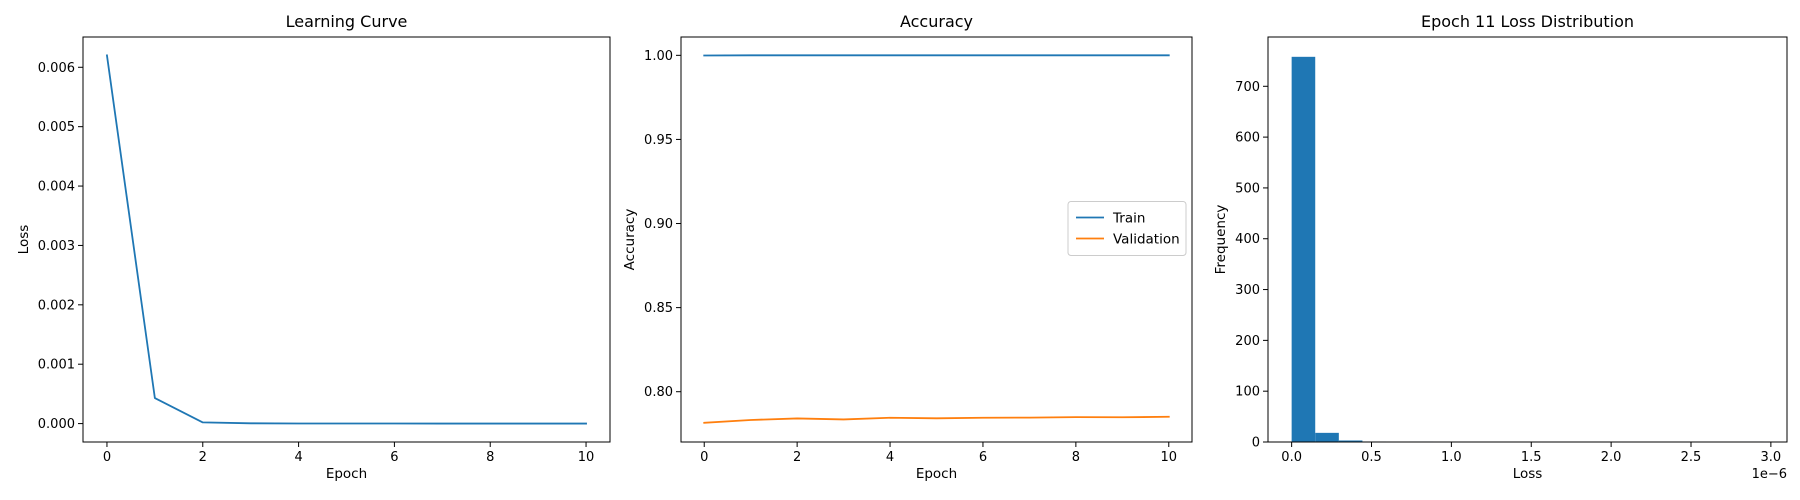 Image resolution: width=1800 pixels, height=500 pixels. I want to click on y-tick-label: 0.003, so click(56, 246).